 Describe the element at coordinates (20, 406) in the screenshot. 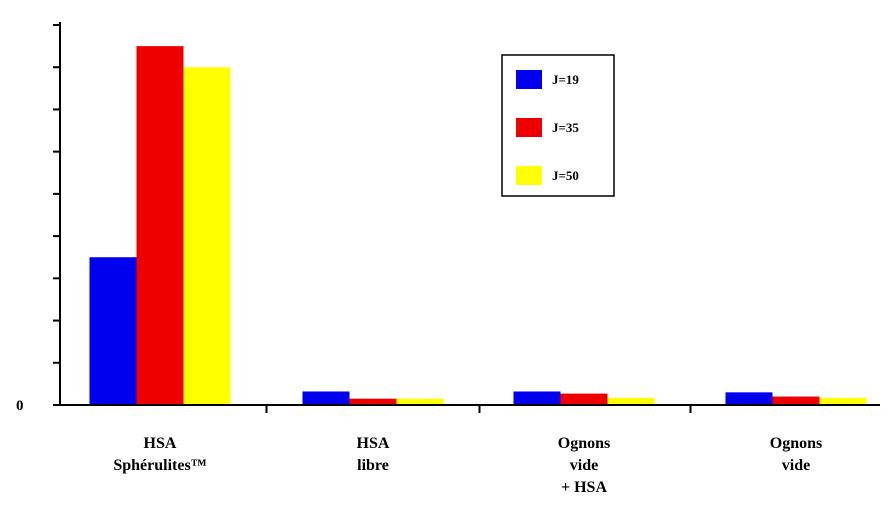

I see `y-tick-label-0: 0` at that location.